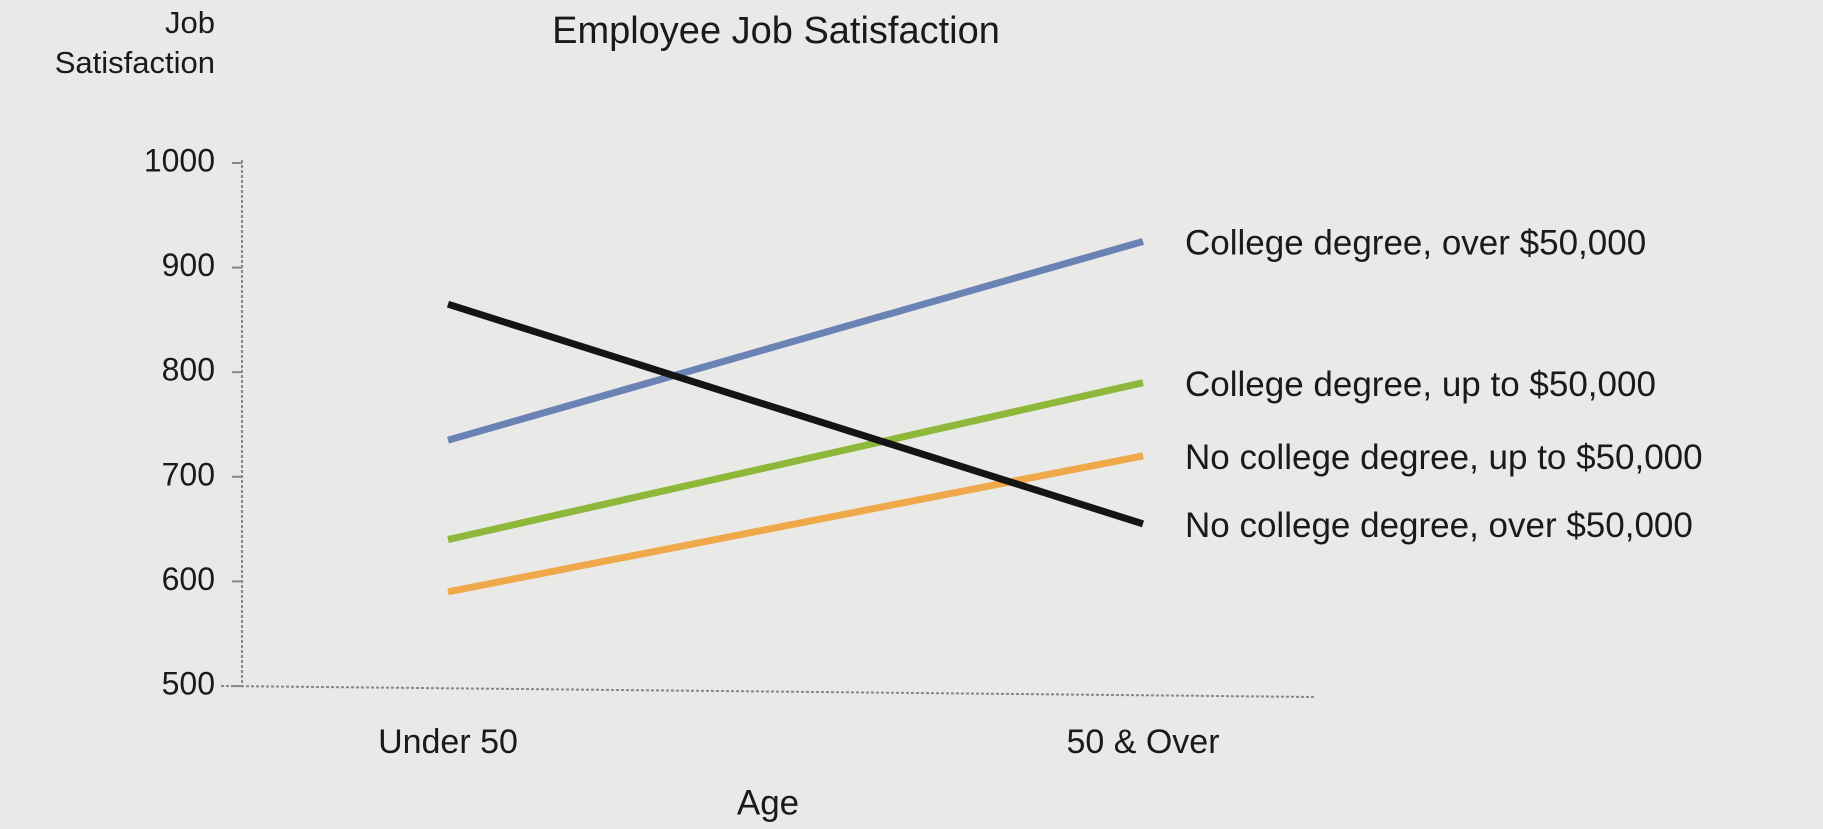 The width and height of the screenshot is (1823, 829). What do you see at coordinates (768, 802) in the screenshot?
I see `x-axis-label: Age` at bounding box center [768, 802].